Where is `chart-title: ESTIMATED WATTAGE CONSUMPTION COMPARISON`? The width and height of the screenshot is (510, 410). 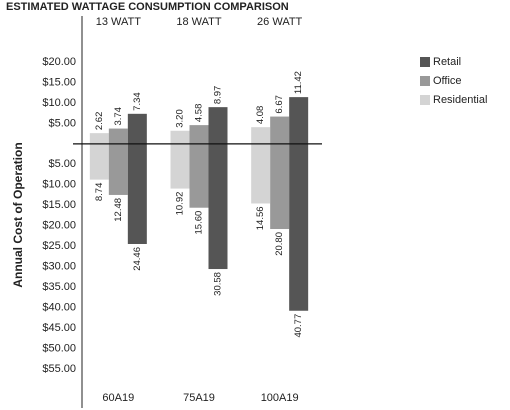 chart-title: ESTIMATED WATTAGE CONSUMPTION COMPARISON is located at coordinates (147, 7).